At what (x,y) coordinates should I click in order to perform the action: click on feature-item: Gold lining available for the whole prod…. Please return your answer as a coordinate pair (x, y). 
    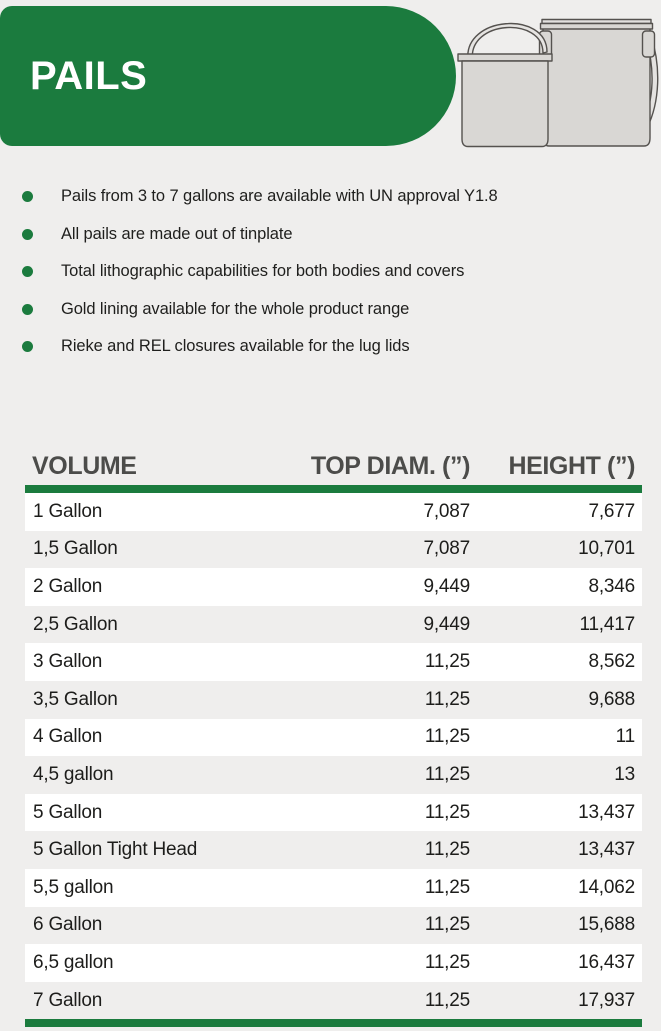
    Looking at the image, I should click on (332, 309).